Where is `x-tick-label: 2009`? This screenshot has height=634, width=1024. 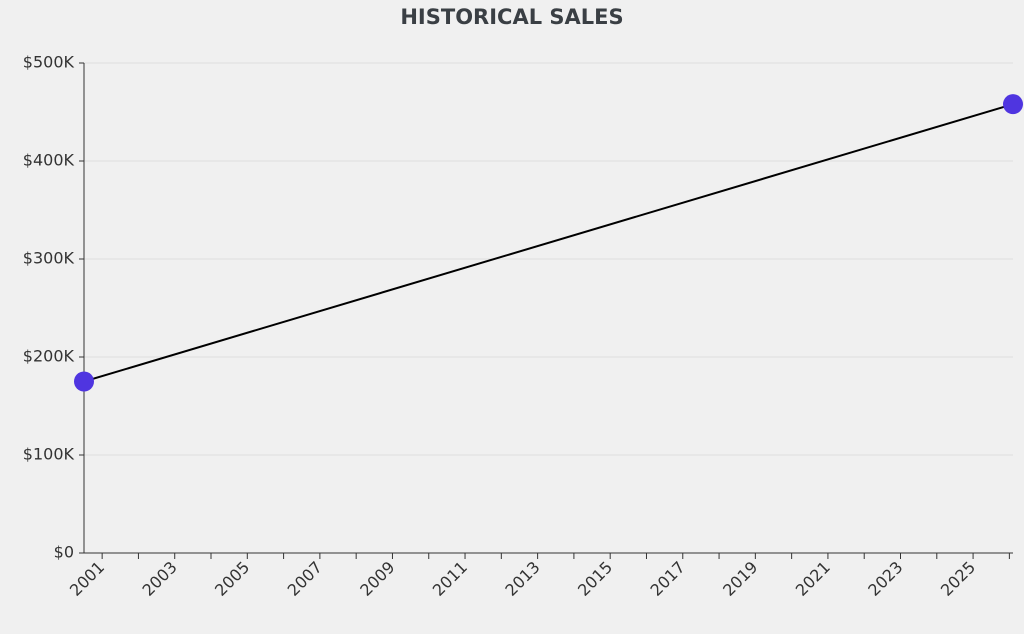 x-tick-label: 2009 is located at coordinates (377, 579).